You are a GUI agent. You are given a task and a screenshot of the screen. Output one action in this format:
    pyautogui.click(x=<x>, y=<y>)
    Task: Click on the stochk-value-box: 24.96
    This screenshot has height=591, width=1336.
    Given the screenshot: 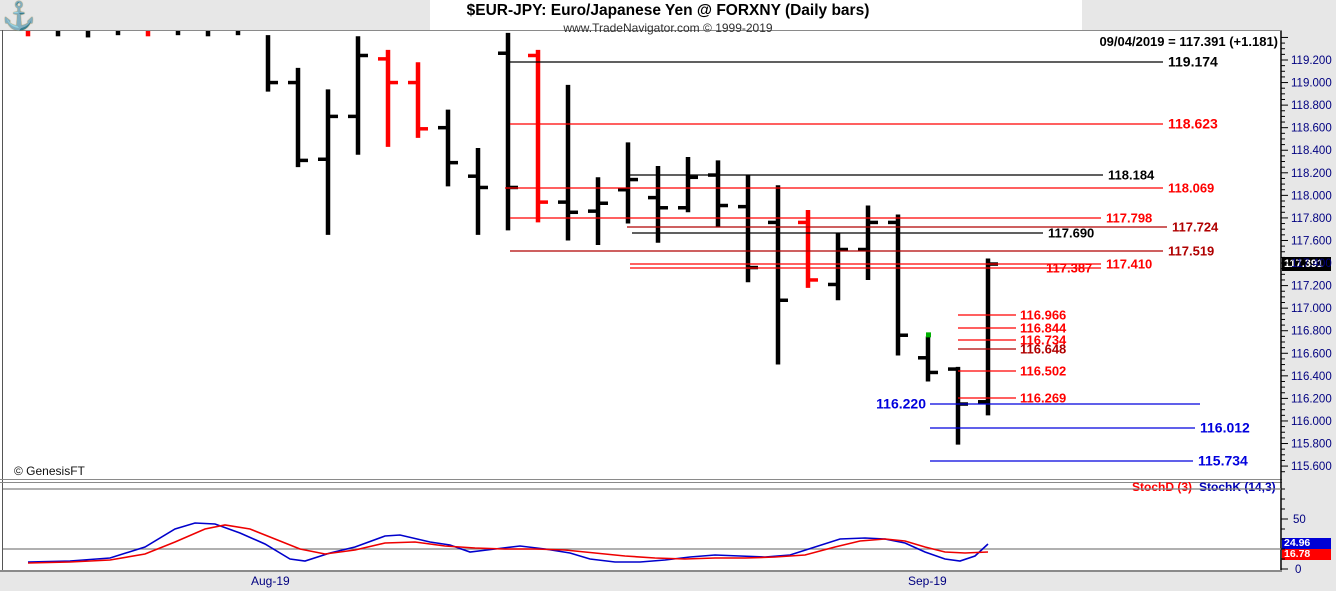 What is the action you would take?
    pyautogui.click(x=1306, y=543)
    